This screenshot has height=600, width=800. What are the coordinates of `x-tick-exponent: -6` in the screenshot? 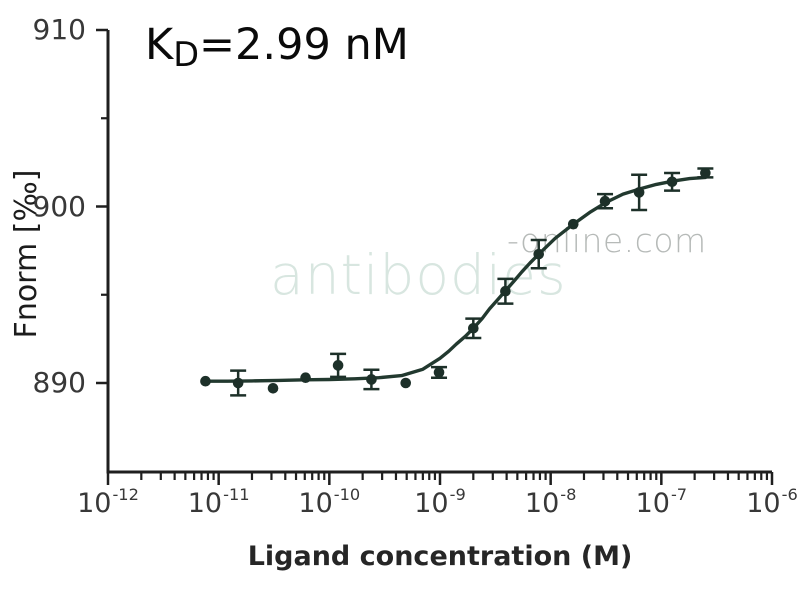 It's located at (789, 495).